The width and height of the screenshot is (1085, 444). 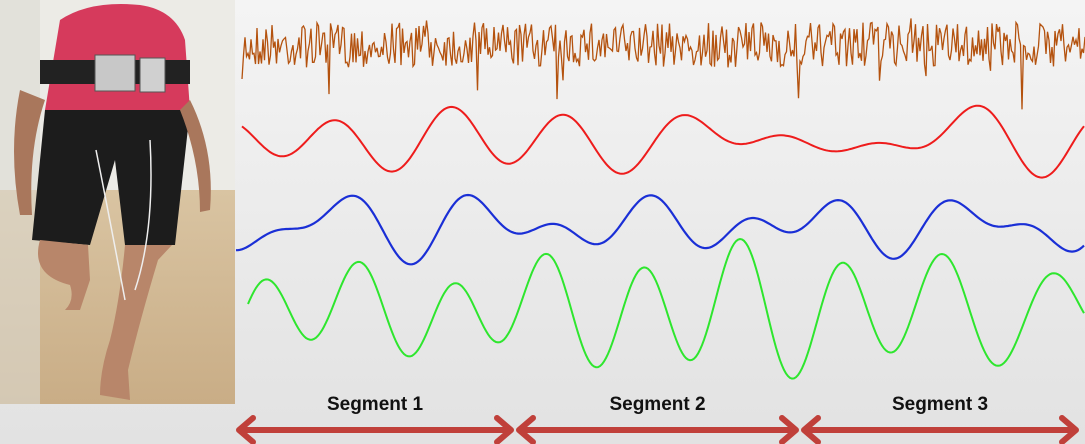 I want to click on blue-trace, so click(x=660, y=229).